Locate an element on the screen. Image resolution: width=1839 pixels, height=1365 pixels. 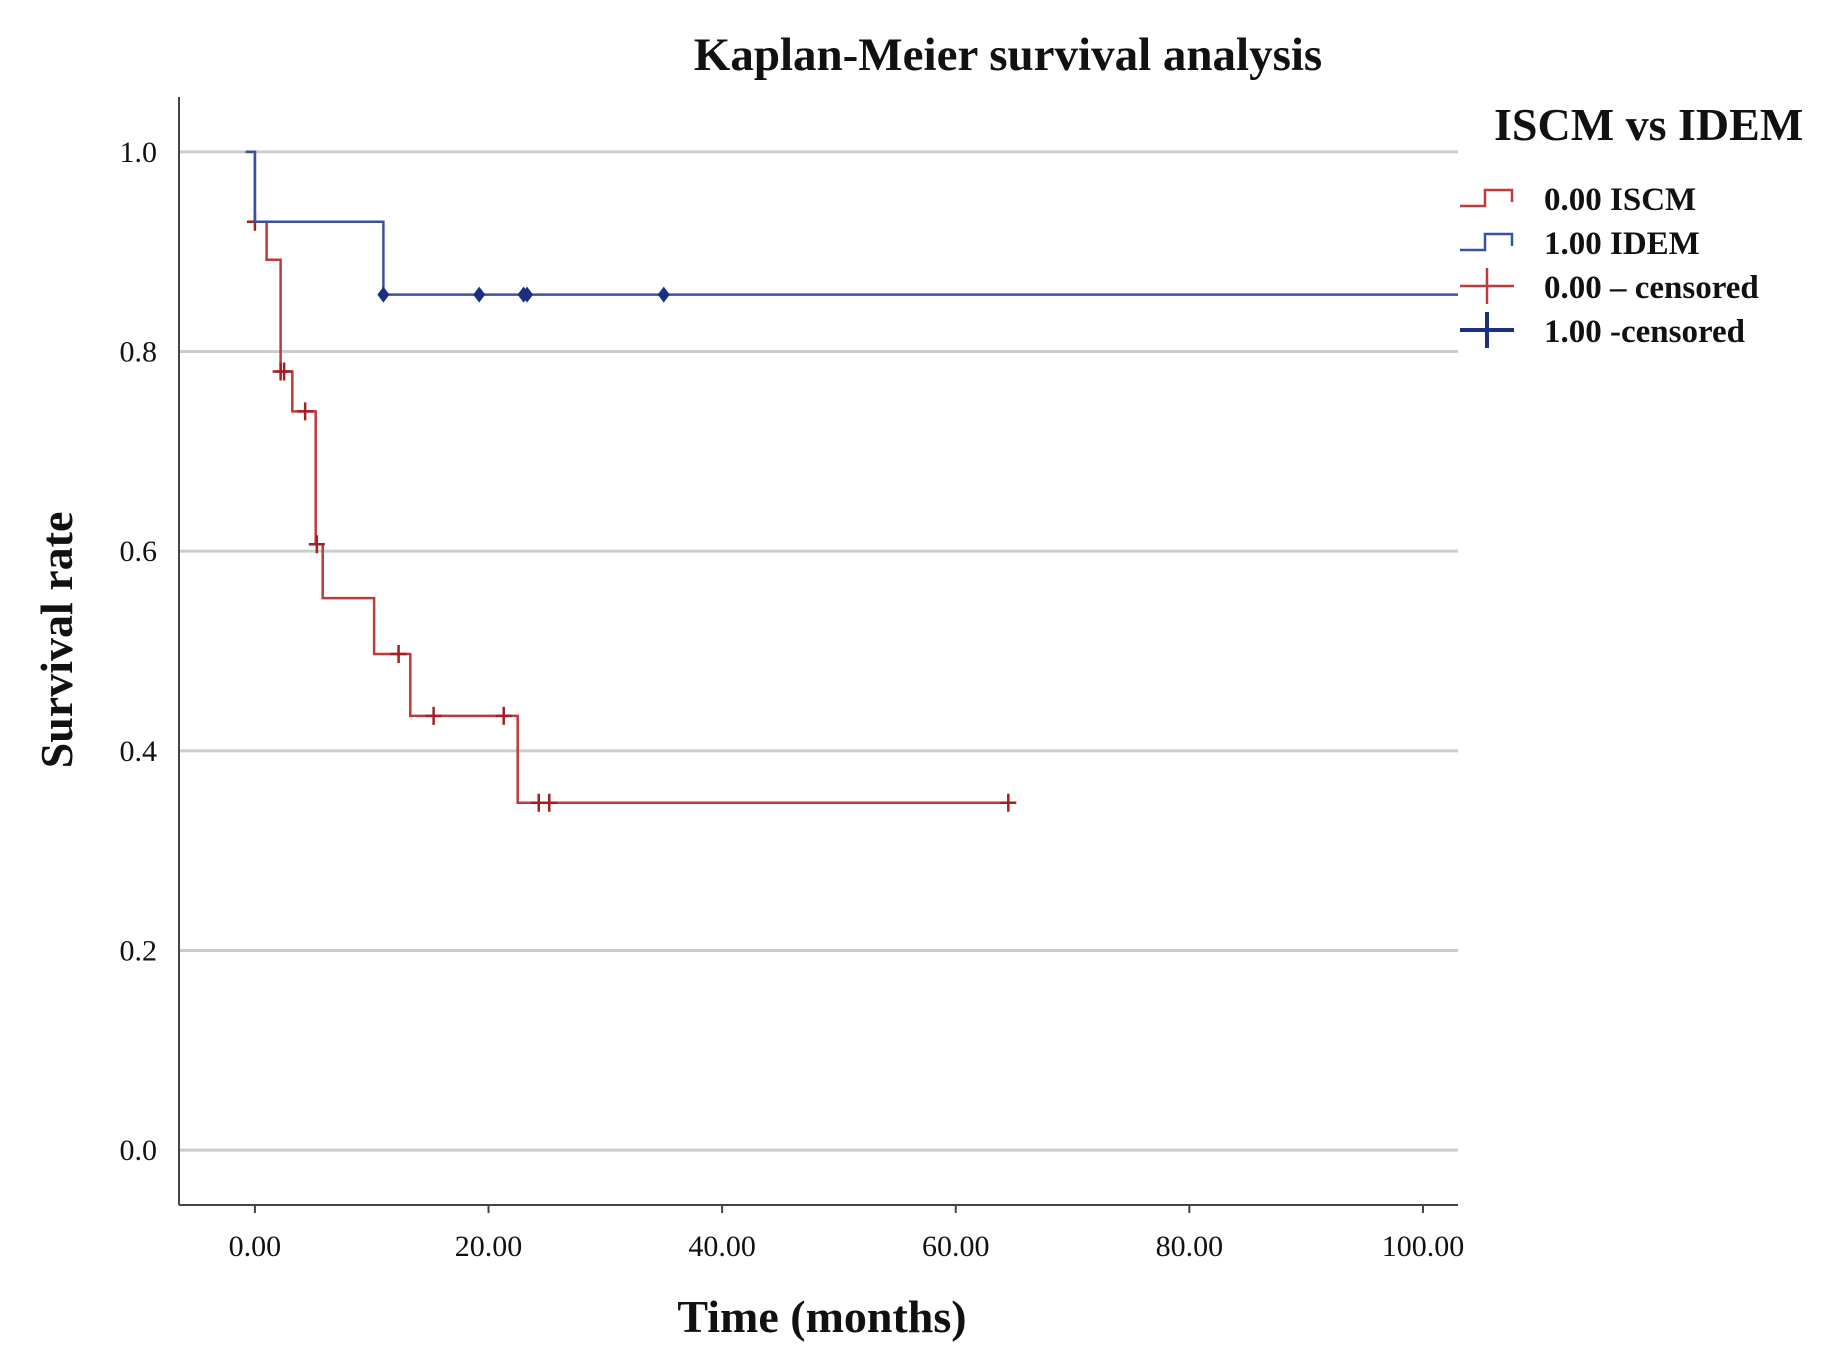
x-tick-label: 60.00 is located at coordinates (956, 1246).